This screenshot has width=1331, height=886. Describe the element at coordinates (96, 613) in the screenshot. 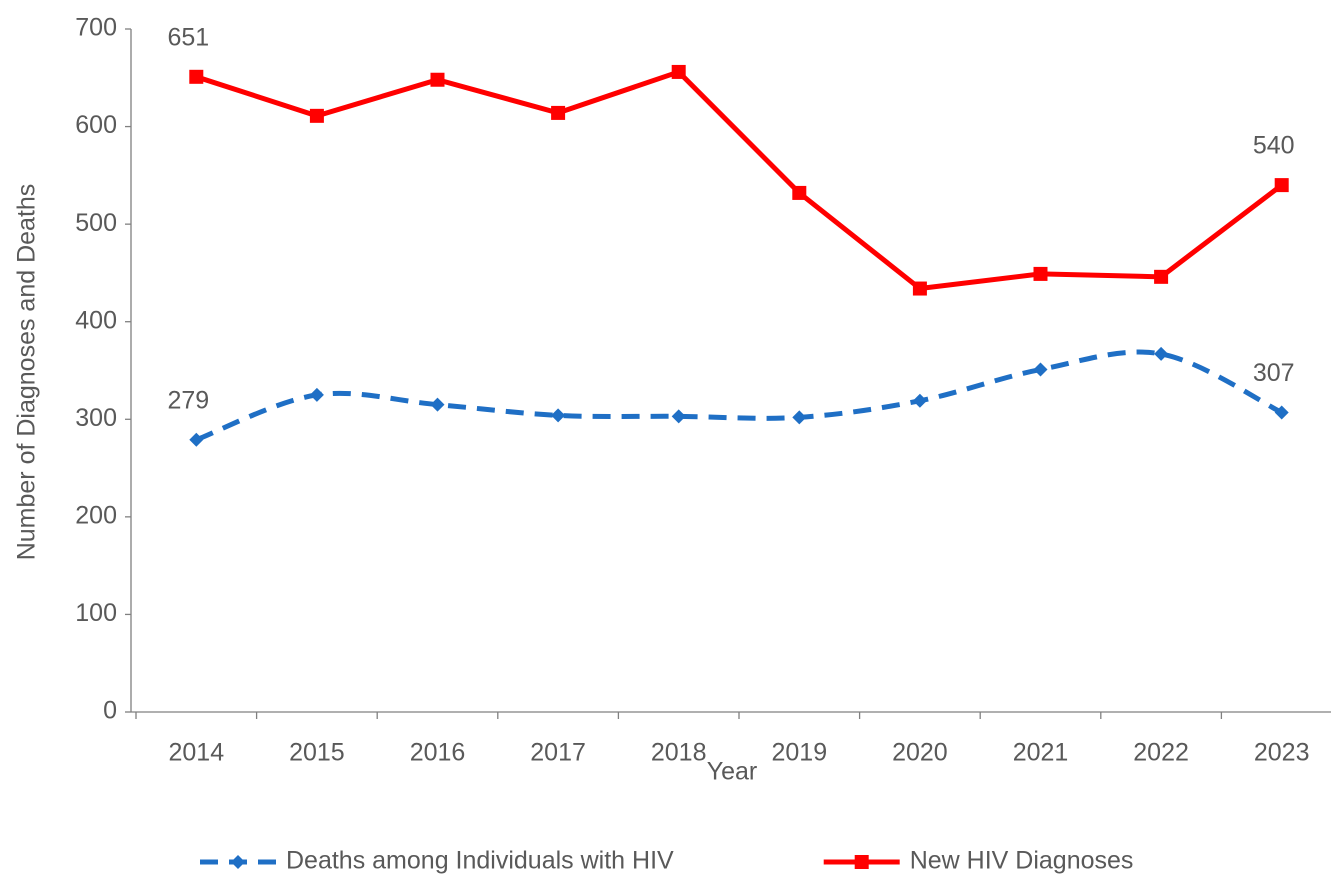

I see `y-tick-label: 100` at that location.